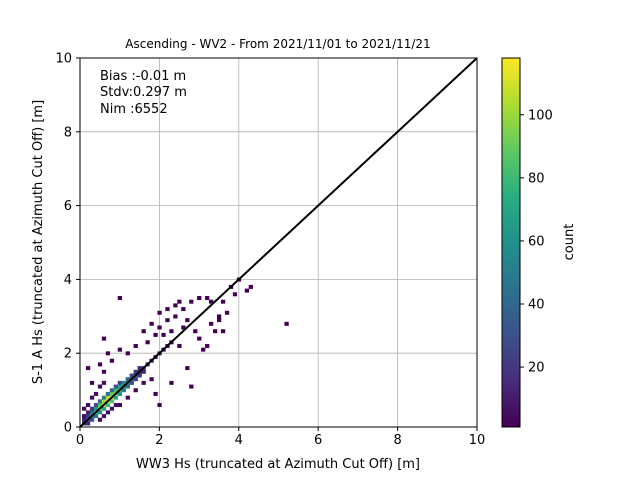 The image size is (640, 480). I want to click on colorbar-tick-label: 80, so click(536, 178).